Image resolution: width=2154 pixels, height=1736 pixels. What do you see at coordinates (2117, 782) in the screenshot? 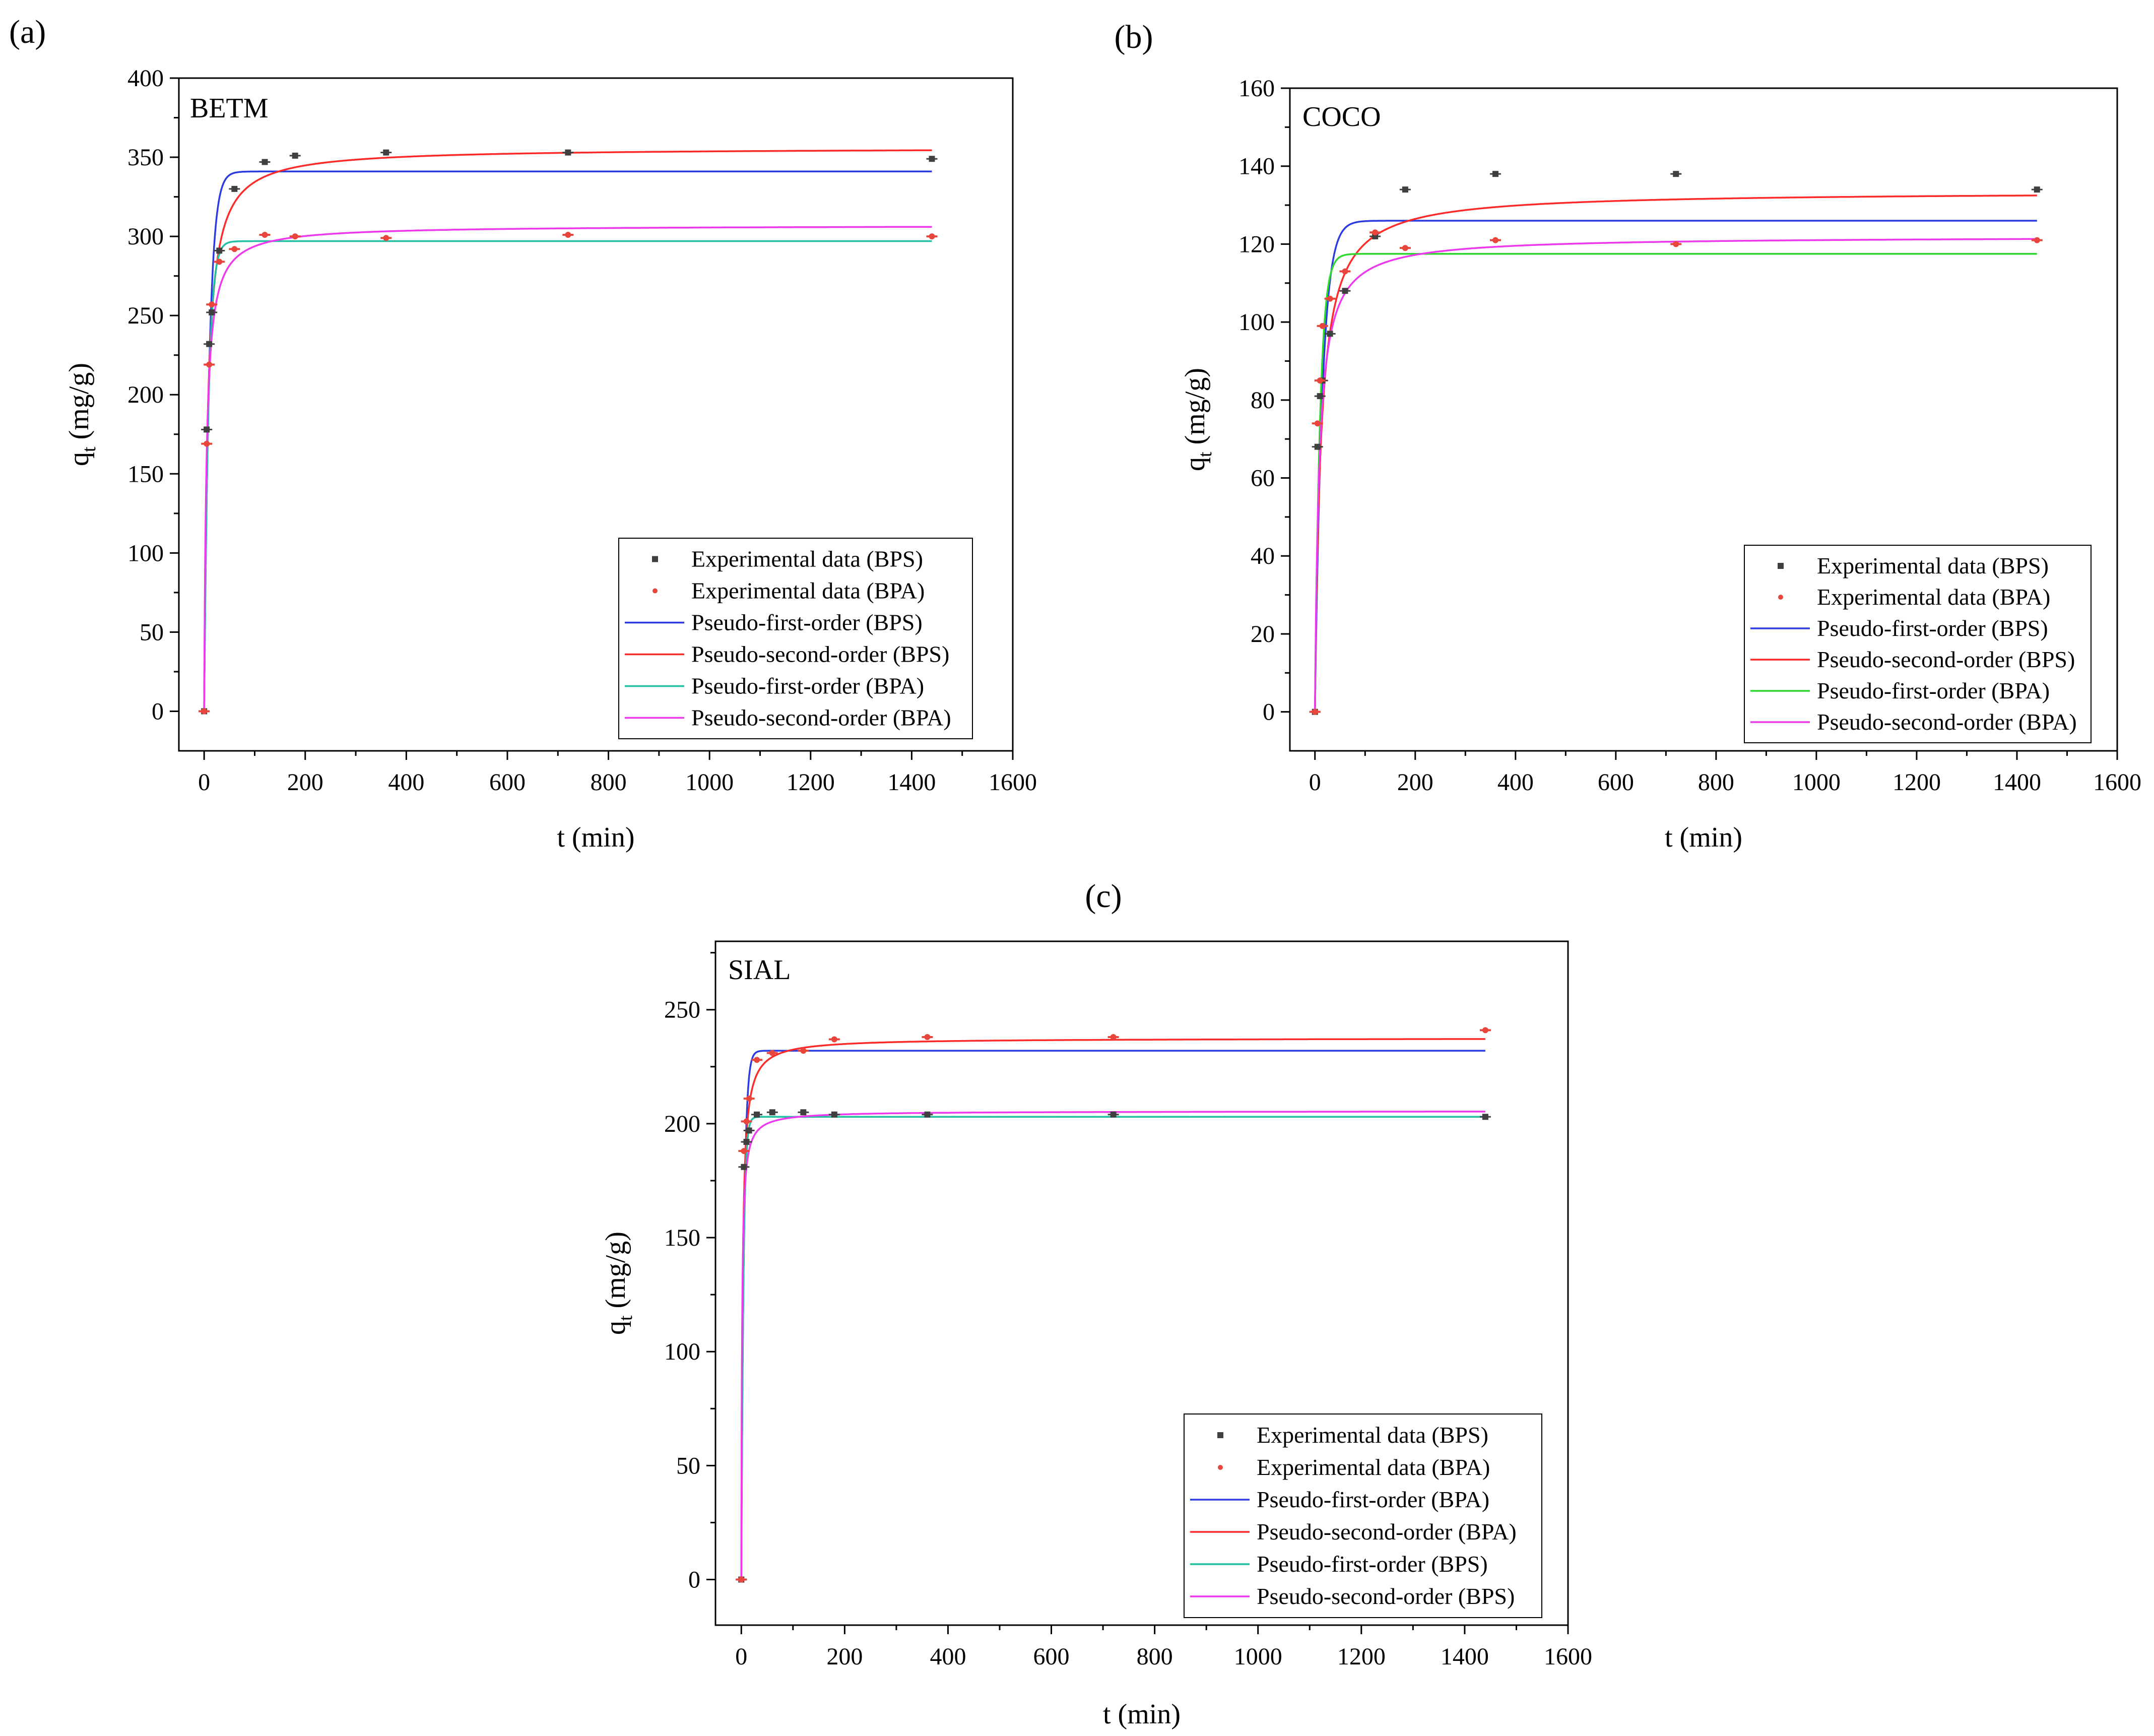
I see `x-tick-label: 1600` at bounding box center [2117, 782].